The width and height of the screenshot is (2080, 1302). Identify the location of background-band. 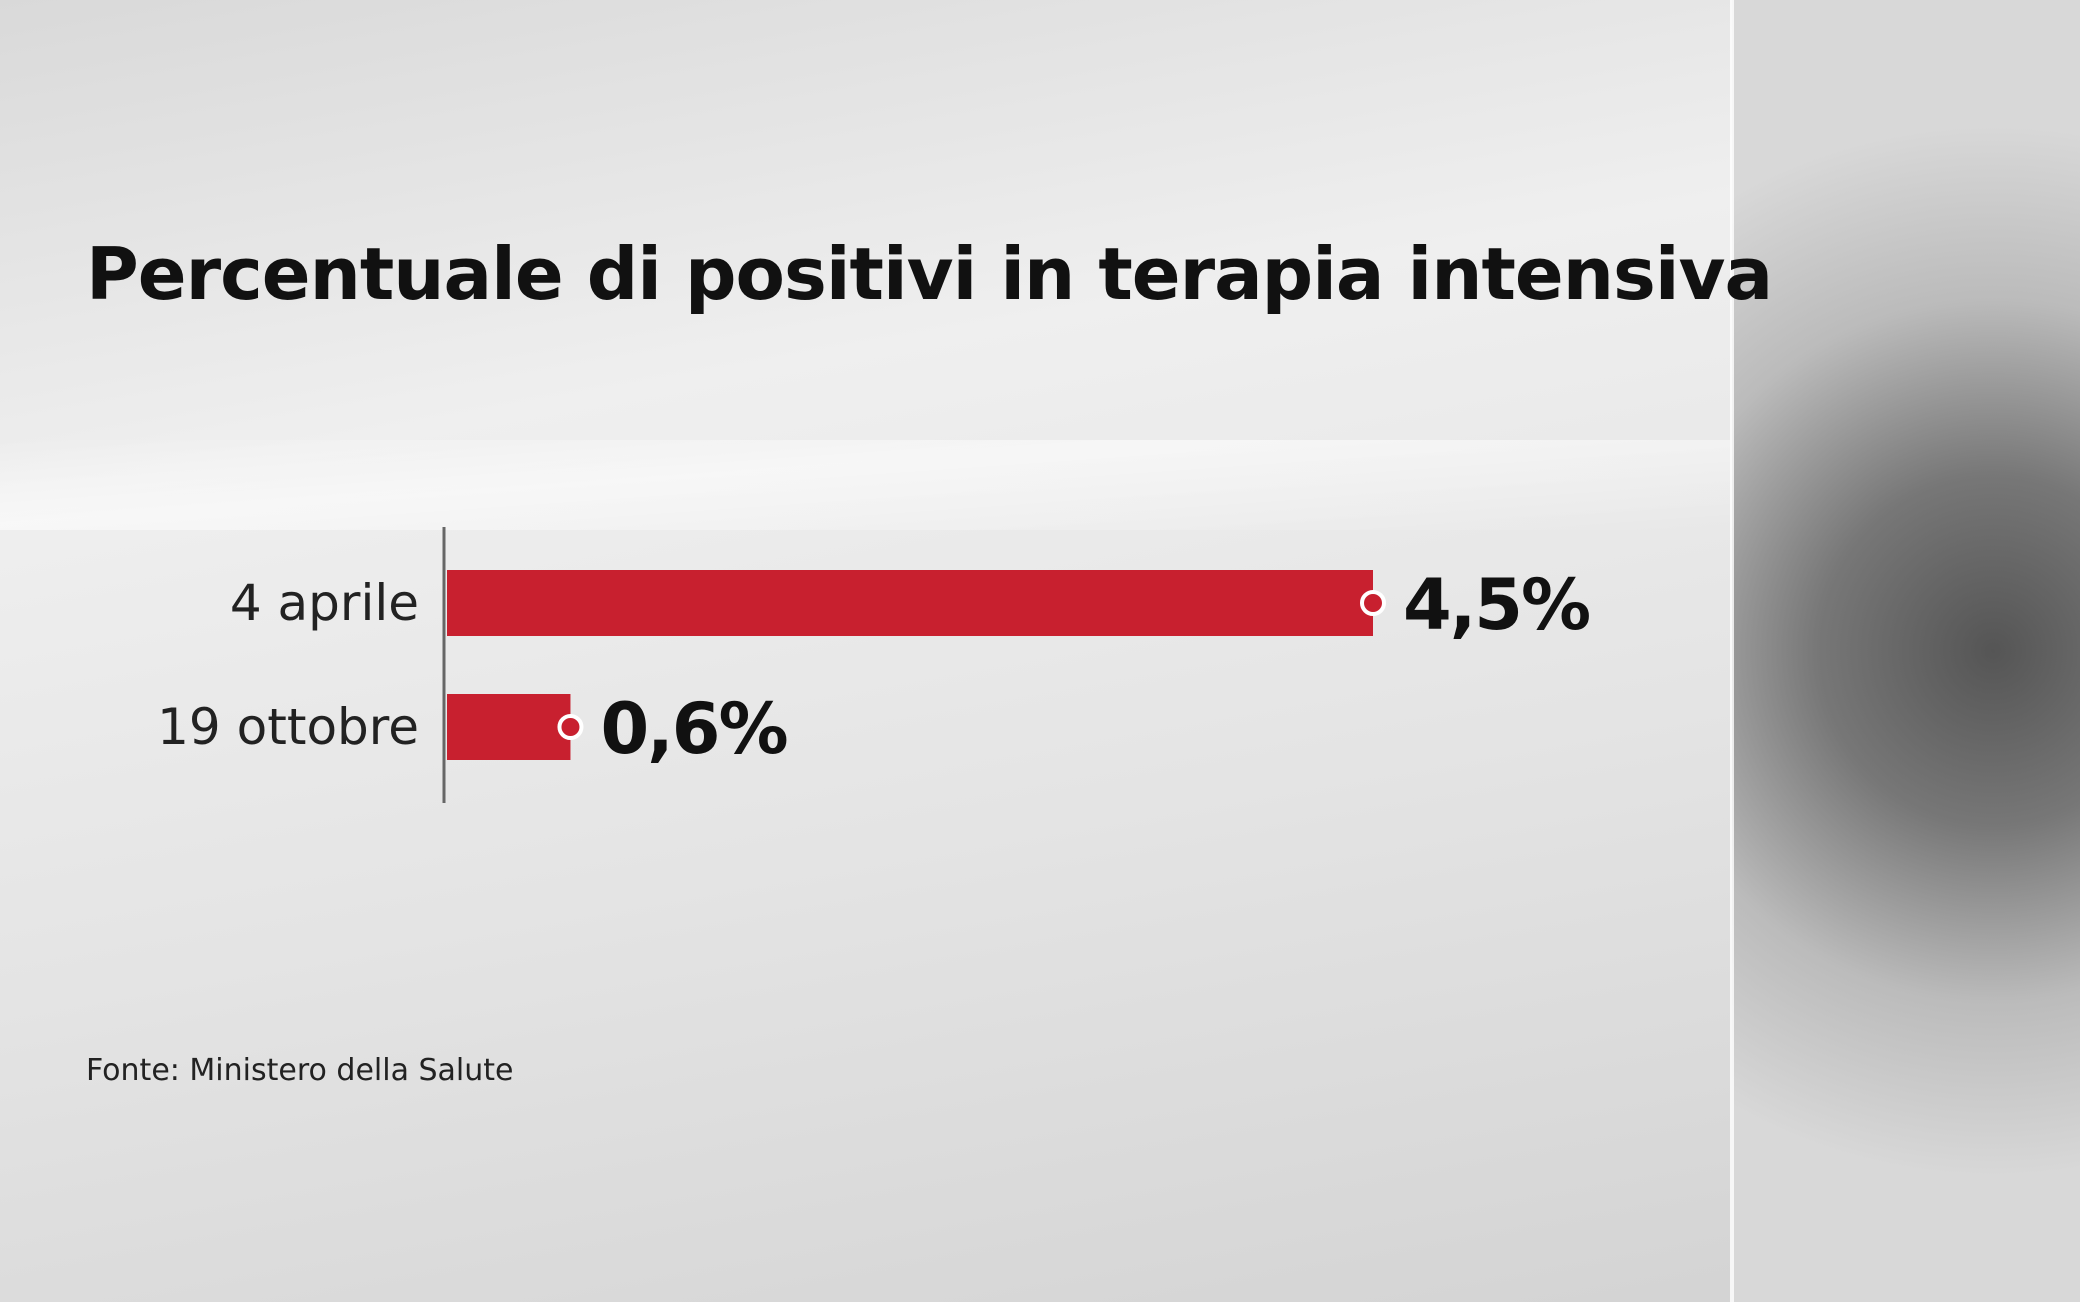
(865, 485).